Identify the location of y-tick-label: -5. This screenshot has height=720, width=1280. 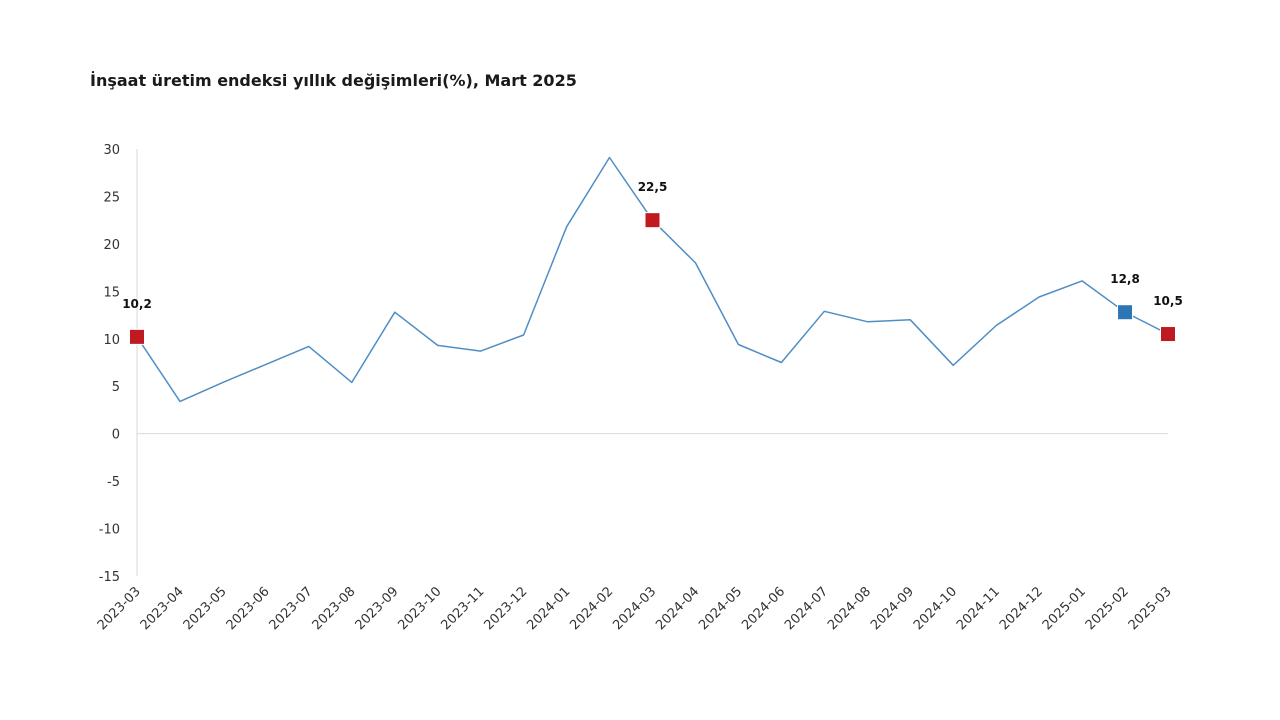
(113, 482).